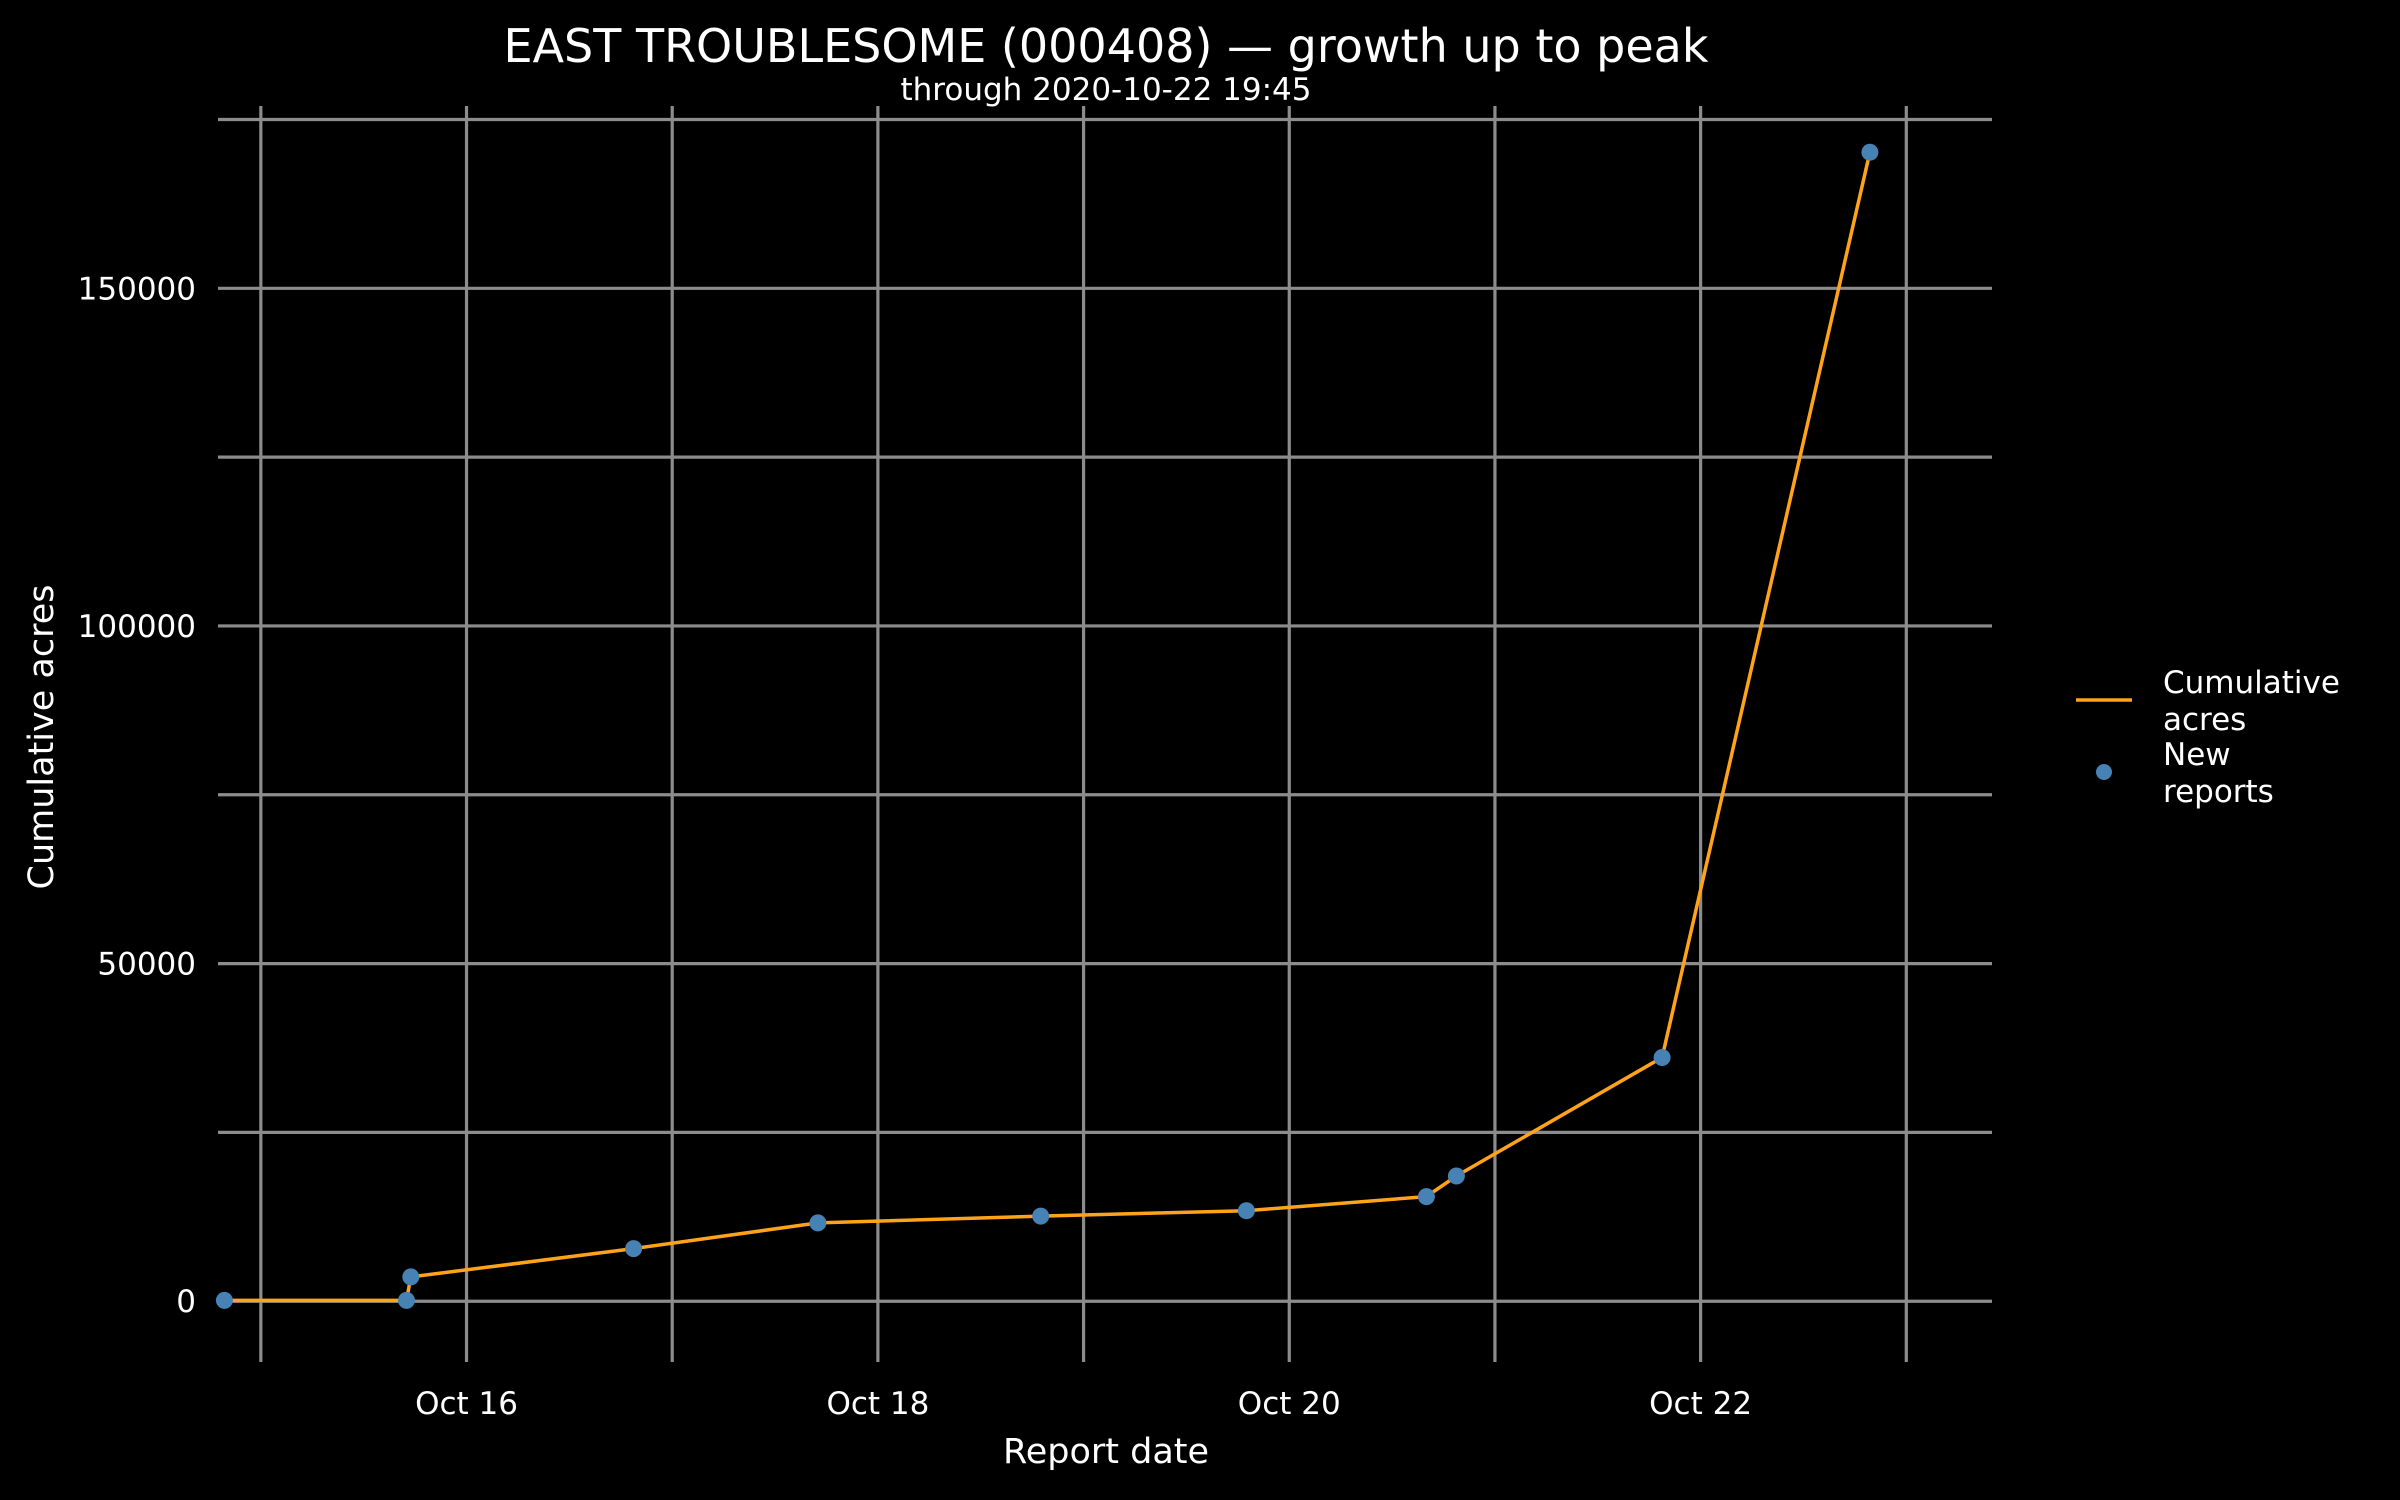 The width and height of the screenshot is (2400, 1500). I want to click on x-axis-label: Report date, so click(1106, 1452).